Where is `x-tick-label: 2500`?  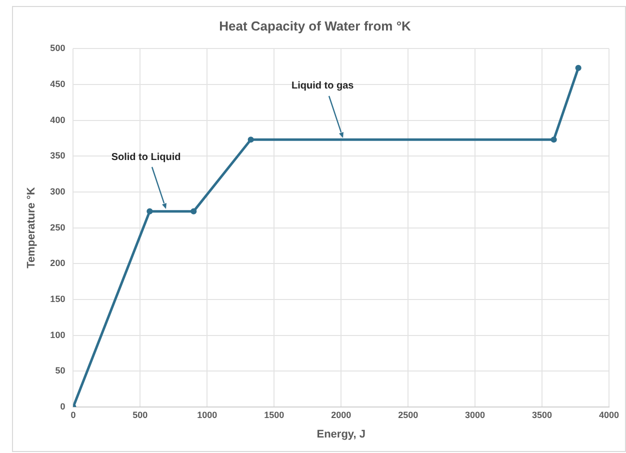 x-tick-label: 2500 is located at coordinates (408, 415).